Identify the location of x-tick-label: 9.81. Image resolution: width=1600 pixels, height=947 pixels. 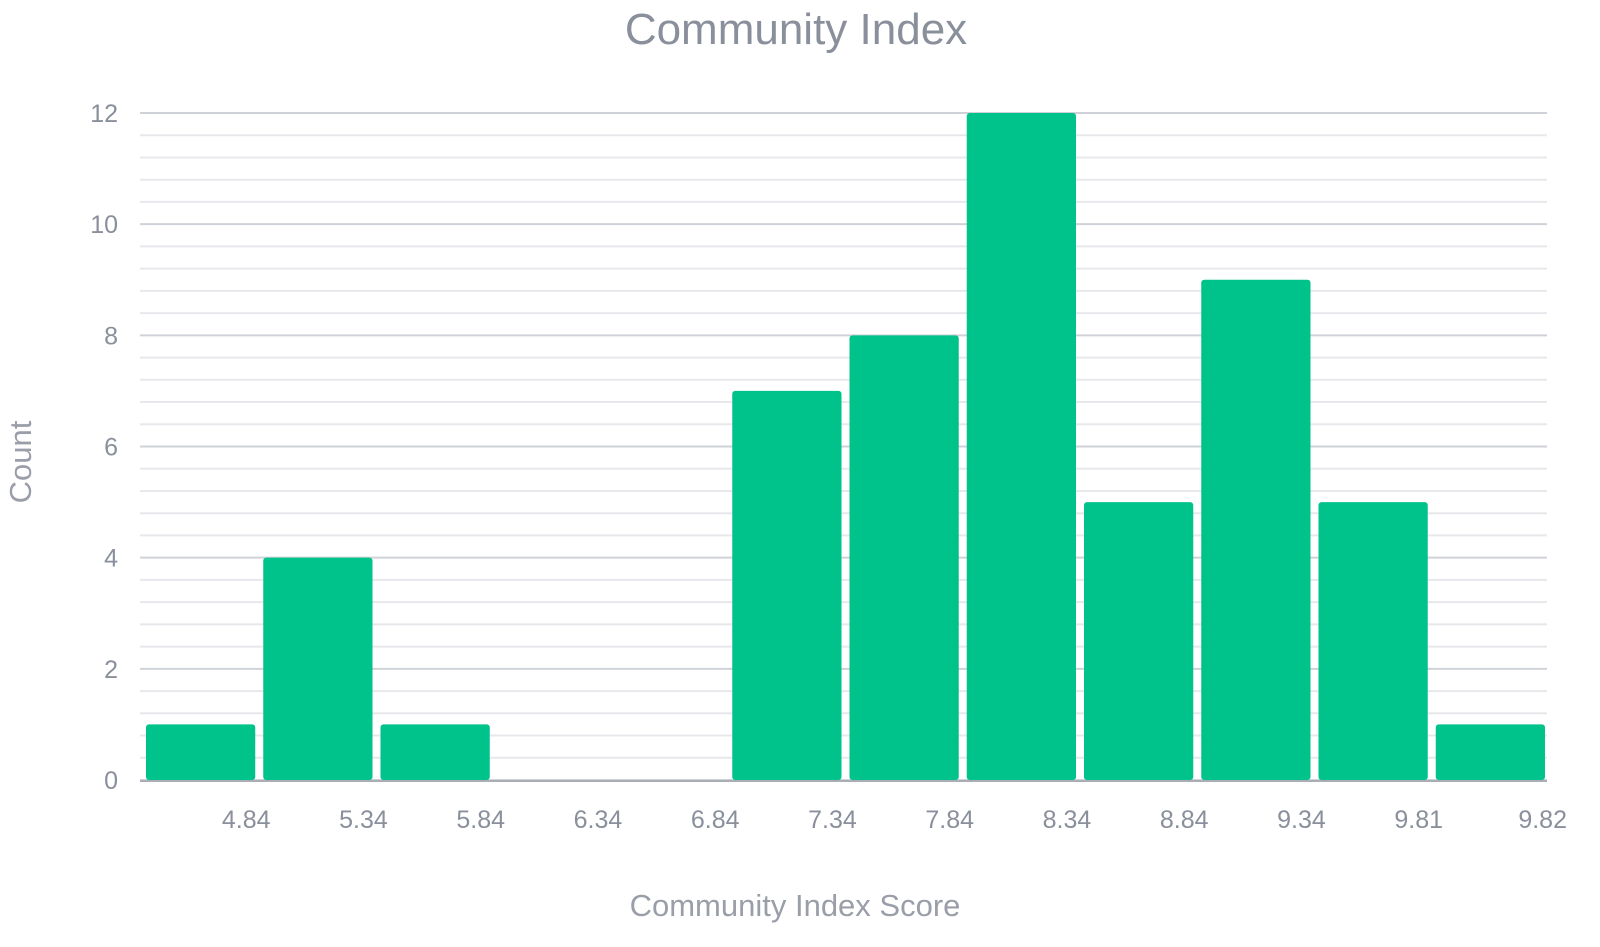
(1418, 820).